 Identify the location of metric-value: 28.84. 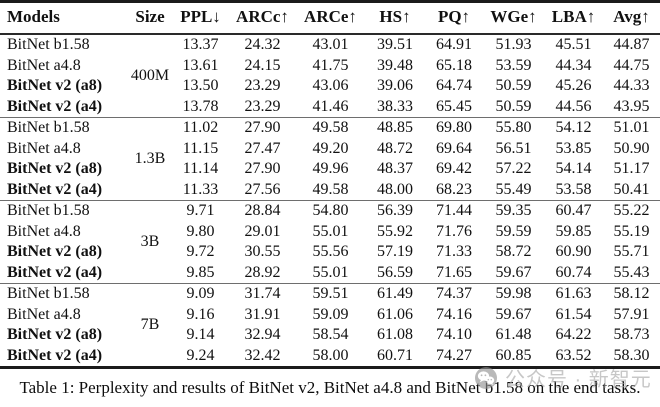
(262, 211).